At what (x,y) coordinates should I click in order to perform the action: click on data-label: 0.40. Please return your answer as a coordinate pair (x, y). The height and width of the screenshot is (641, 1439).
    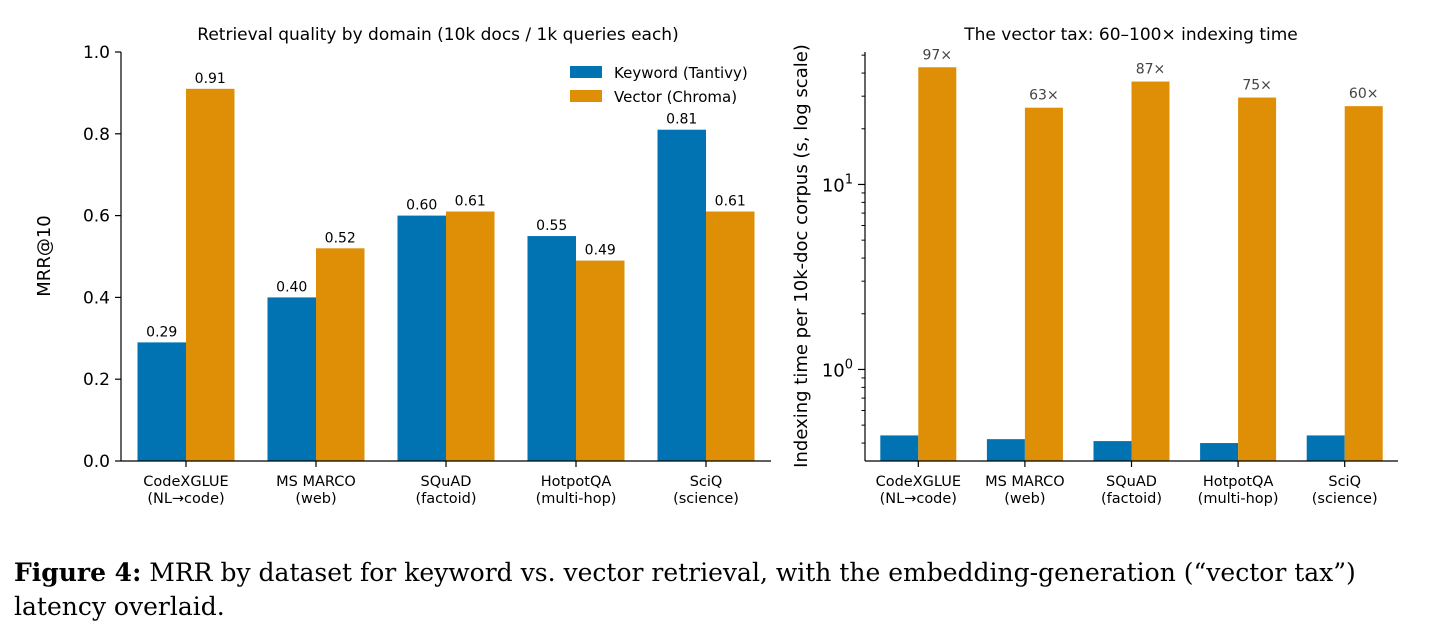
    Looking at the image, I should click on (291, 287).